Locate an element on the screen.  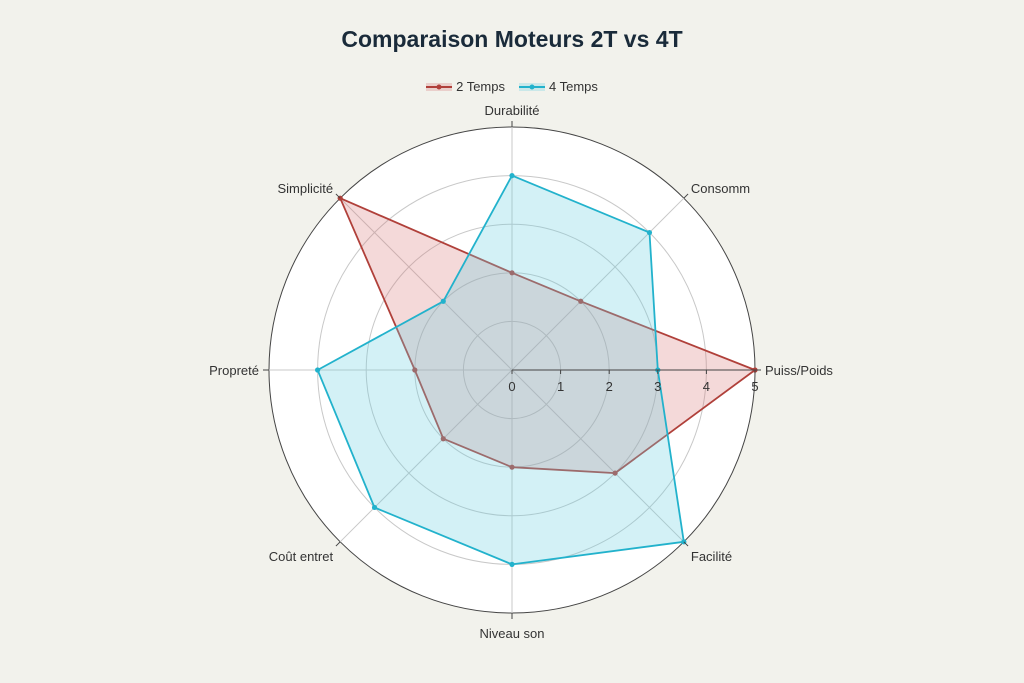
legend-label-2-temps: 2 Temps is located at coordinates (480, 86).